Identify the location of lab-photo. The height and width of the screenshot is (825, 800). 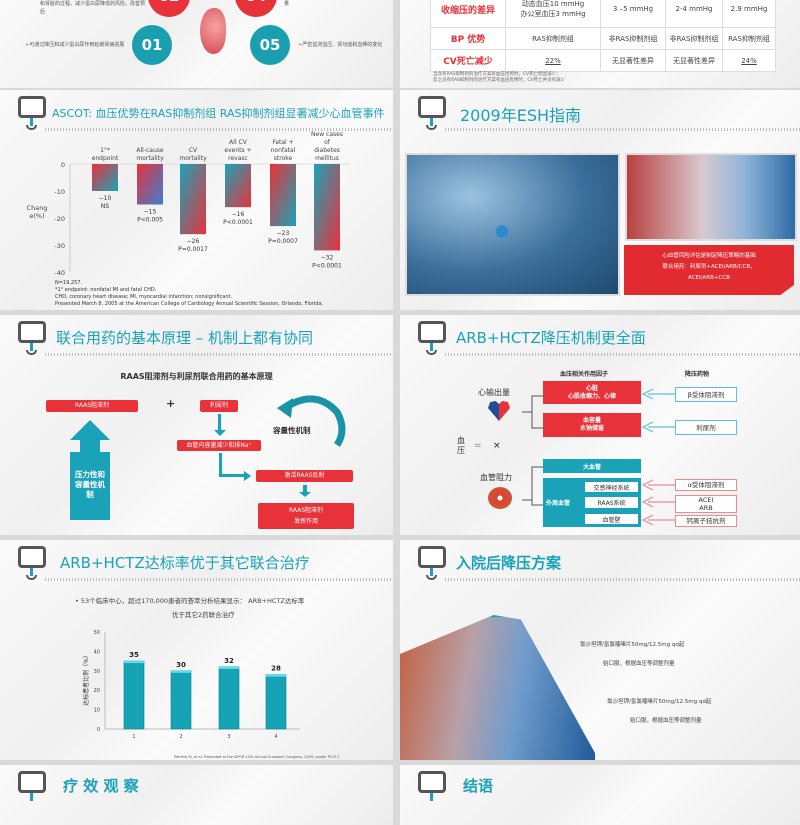
(711, 197).